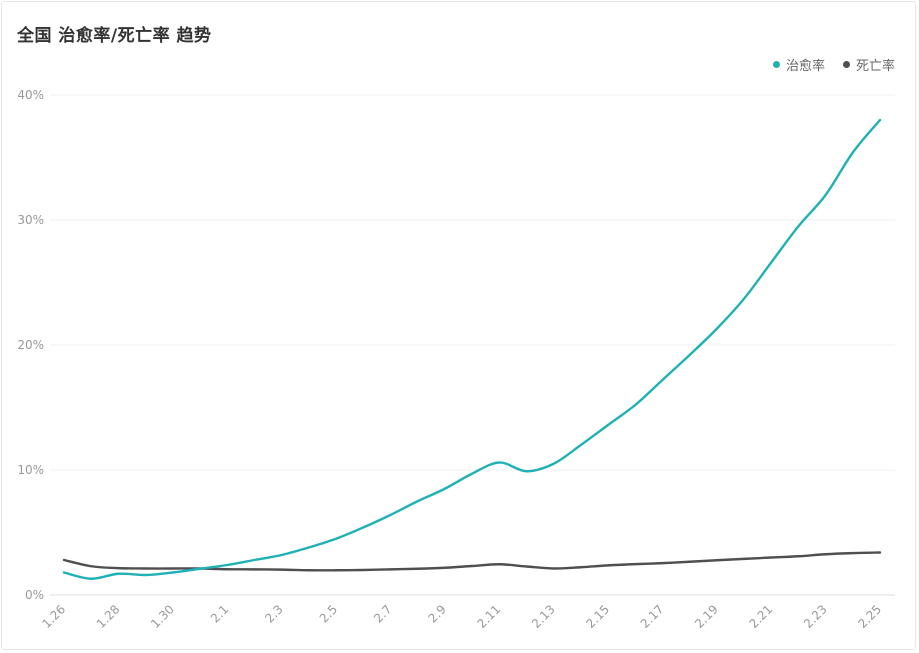  What do you see at coordinates (162, 616) in the screenshot?
I see `x-tick-label: 1.30` at bounding box center [162, 616].